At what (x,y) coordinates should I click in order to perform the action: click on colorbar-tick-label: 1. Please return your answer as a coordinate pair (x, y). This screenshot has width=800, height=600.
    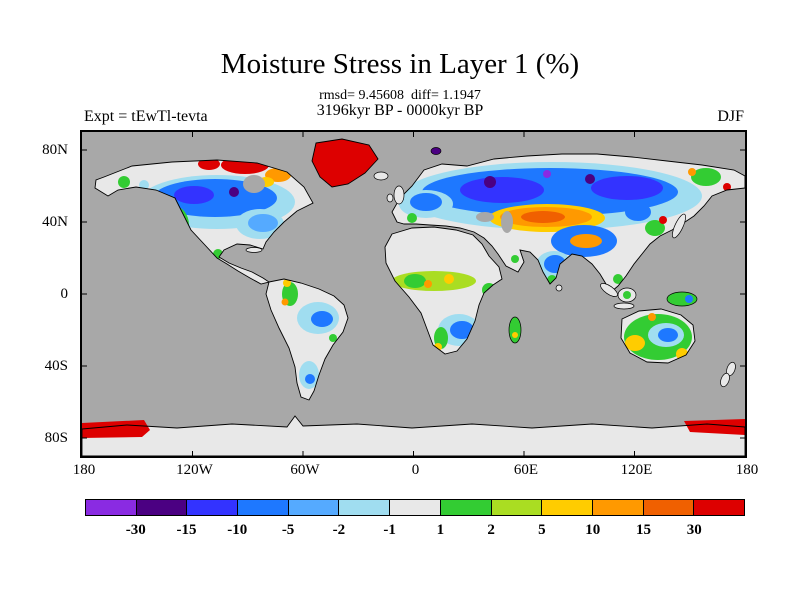
    Looking at the image, I should click on (440, 530).